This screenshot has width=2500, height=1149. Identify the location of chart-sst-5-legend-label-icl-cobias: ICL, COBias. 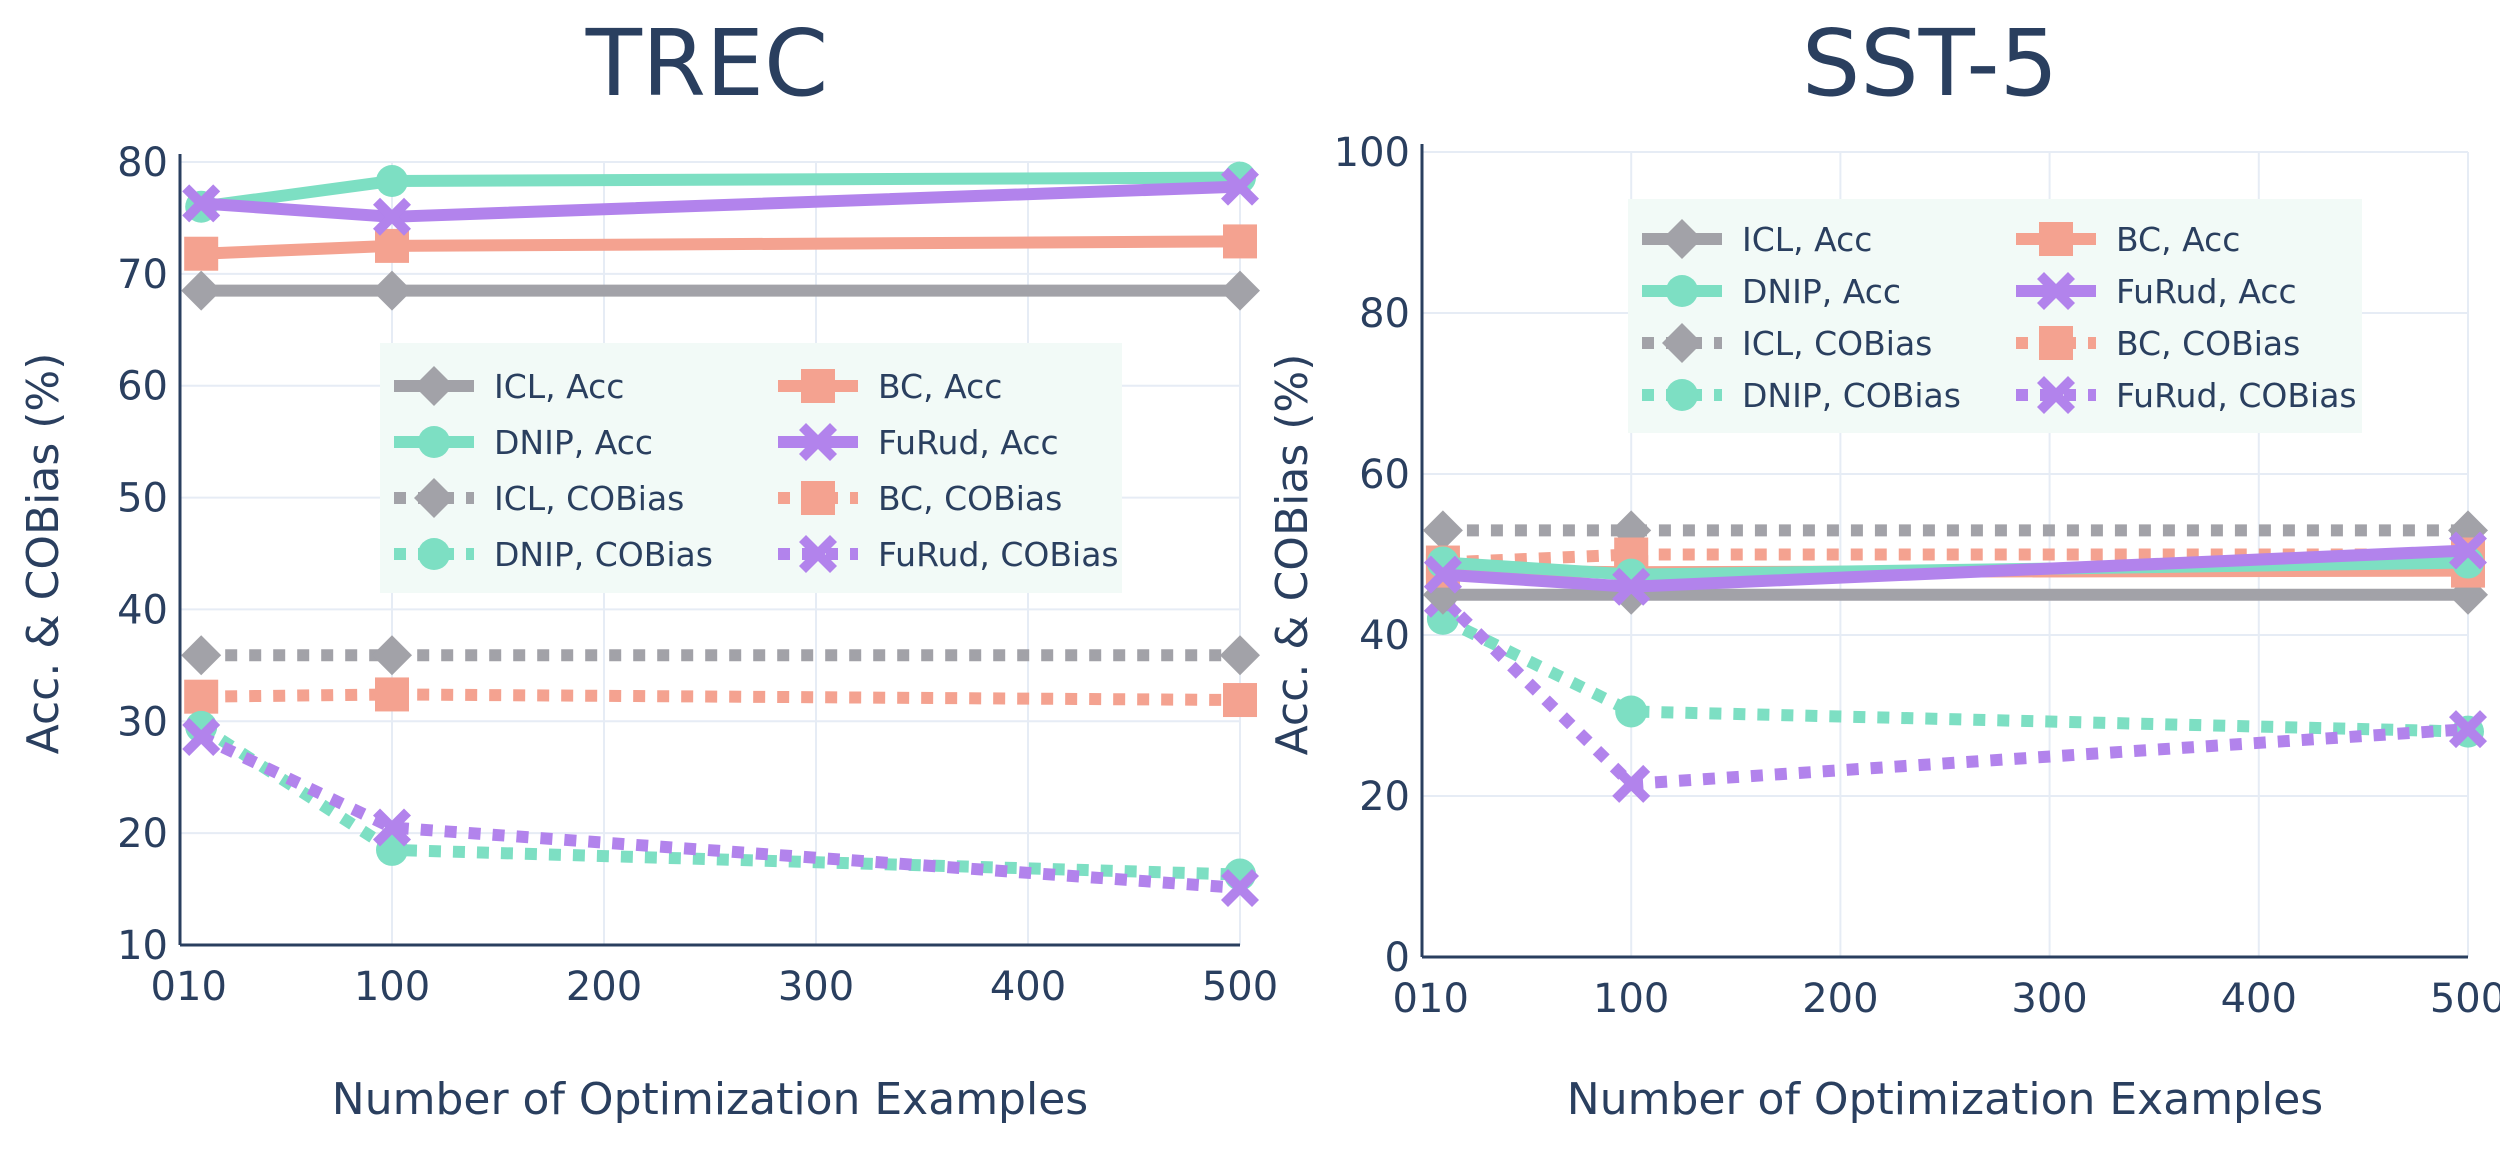
(1837, 343).